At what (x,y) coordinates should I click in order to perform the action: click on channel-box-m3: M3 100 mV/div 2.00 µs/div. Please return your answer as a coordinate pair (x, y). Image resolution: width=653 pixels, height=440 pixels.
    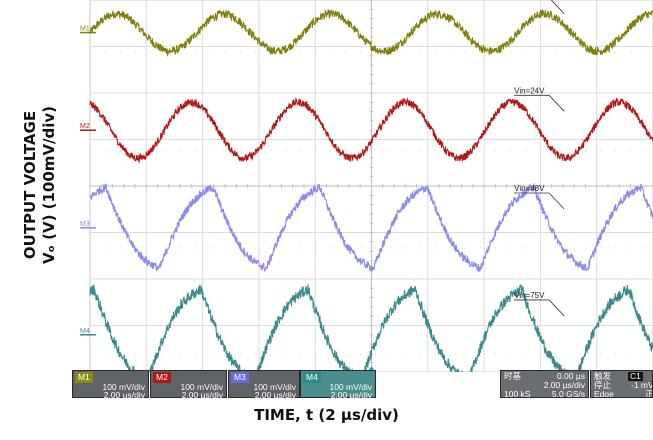
    Looking at the image, I should click on (264, 385).